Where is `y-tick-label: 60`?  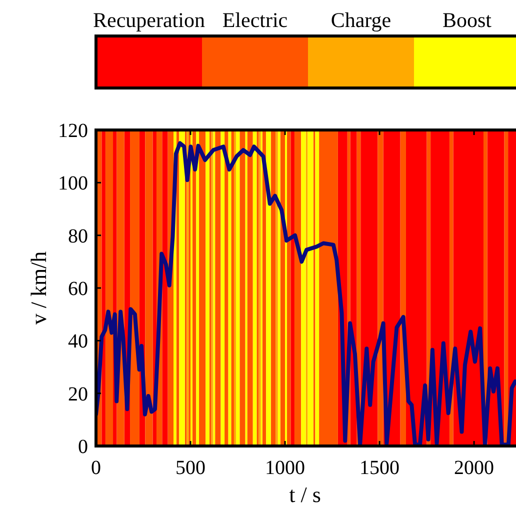 y-tick-label: 60 is located at coordinates (78, 289).